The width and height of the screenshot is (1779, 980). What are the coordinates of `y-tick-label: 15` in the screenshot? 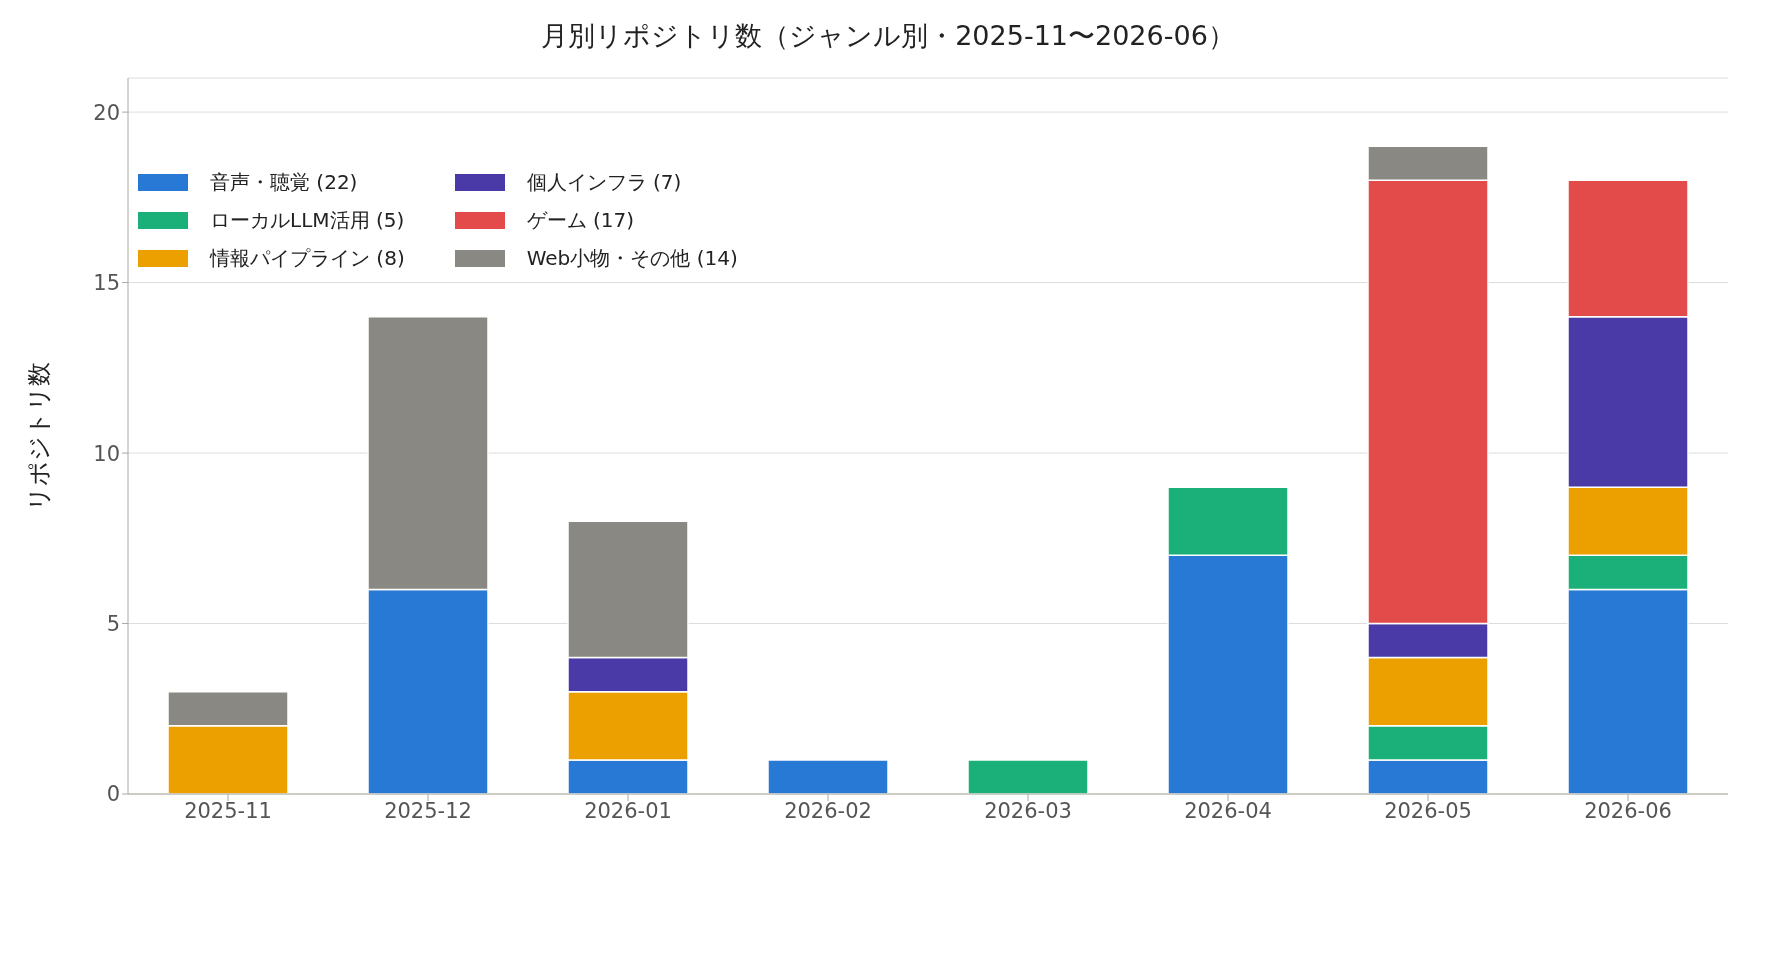 It's located at (106, 283).